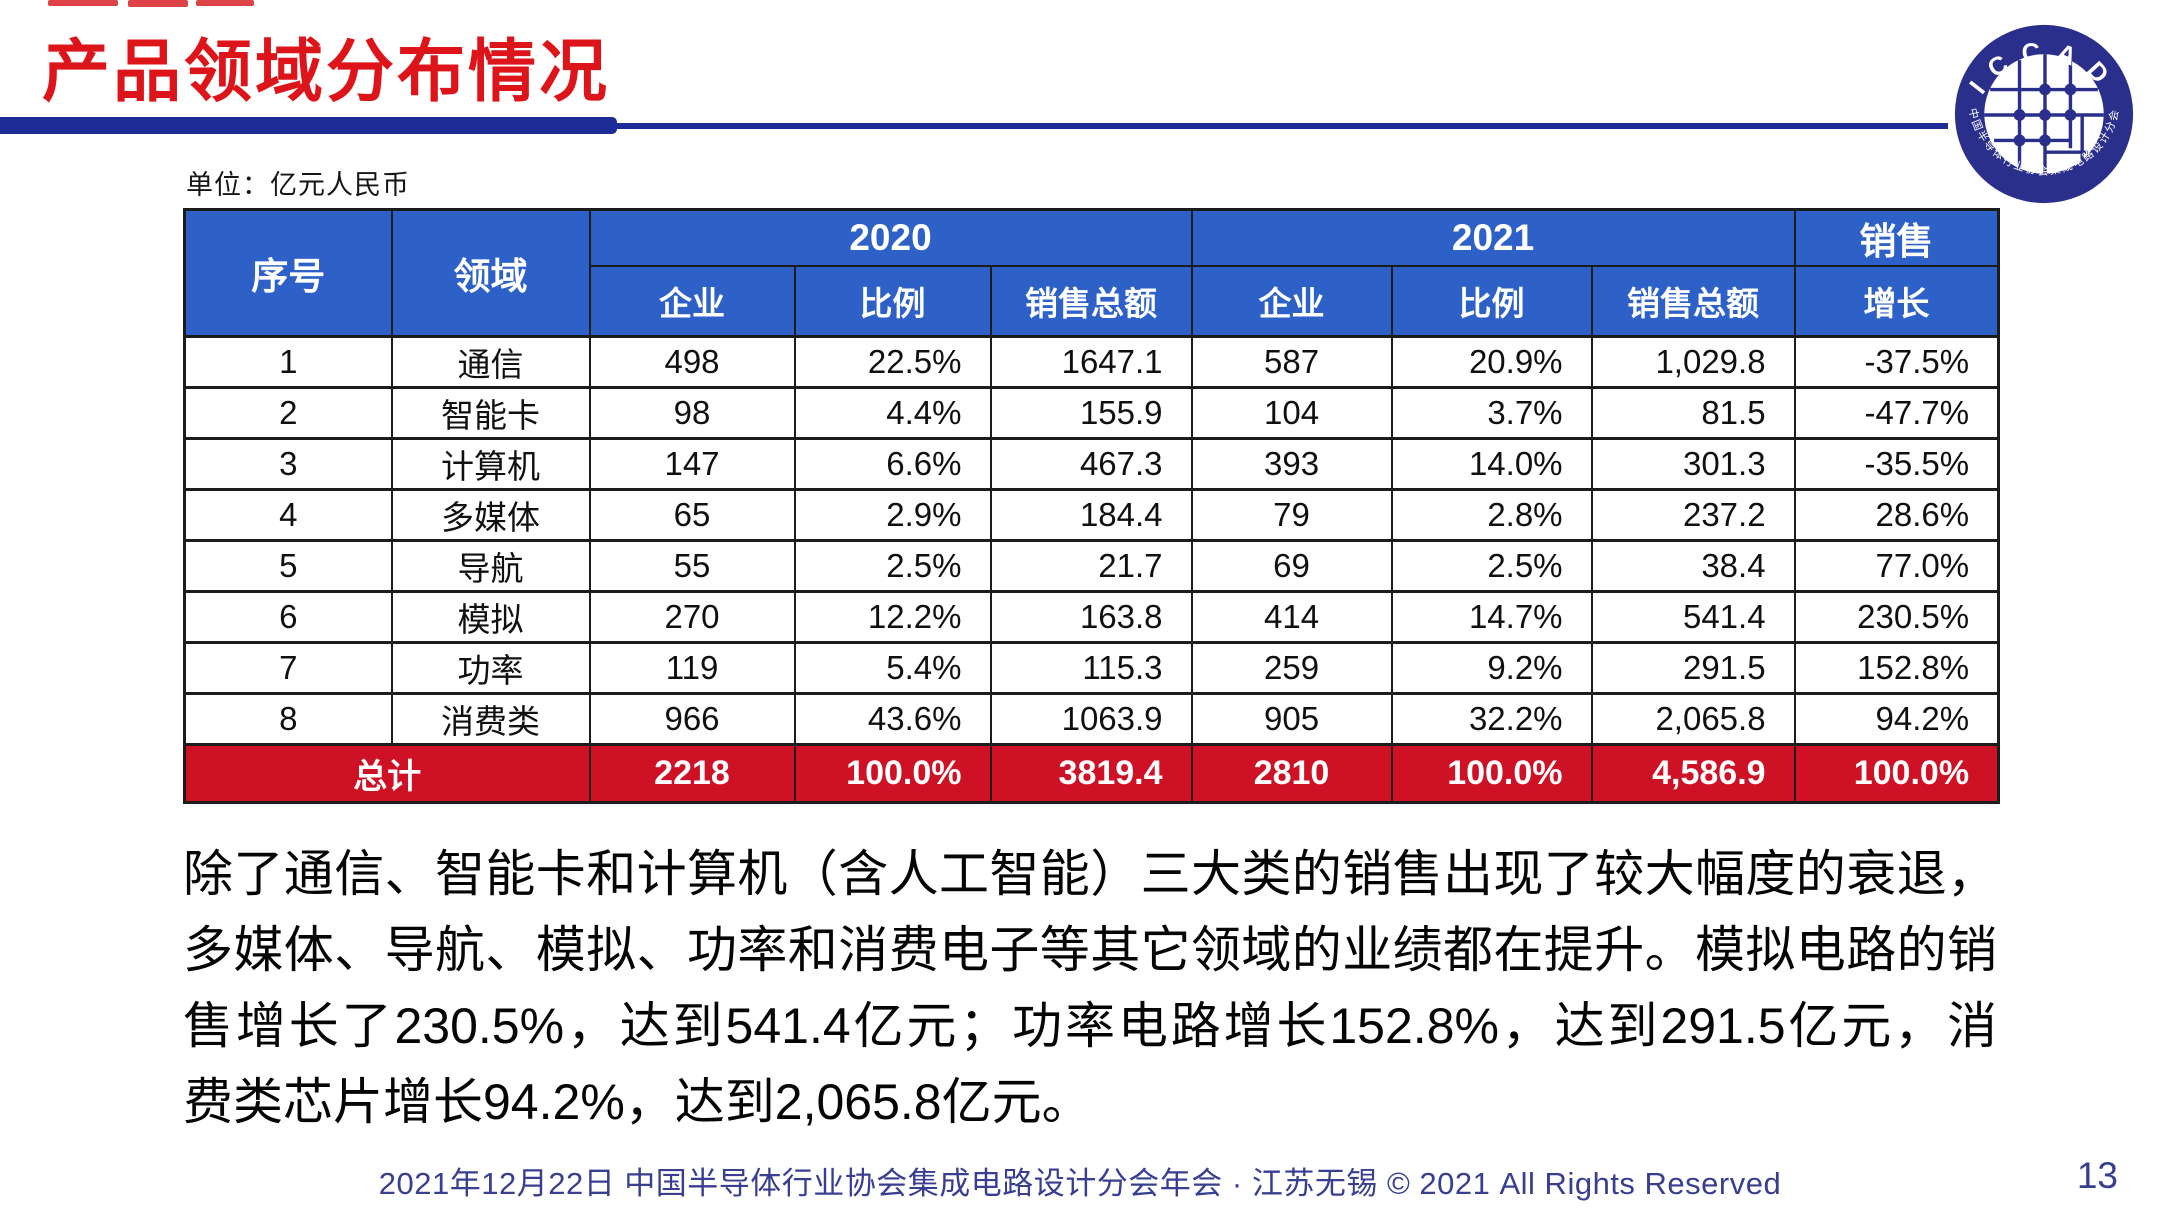  What do you see at coordinates (692, 718) in the screenshot?
I see `table-cell: 966` at bounding box center [692, 718].